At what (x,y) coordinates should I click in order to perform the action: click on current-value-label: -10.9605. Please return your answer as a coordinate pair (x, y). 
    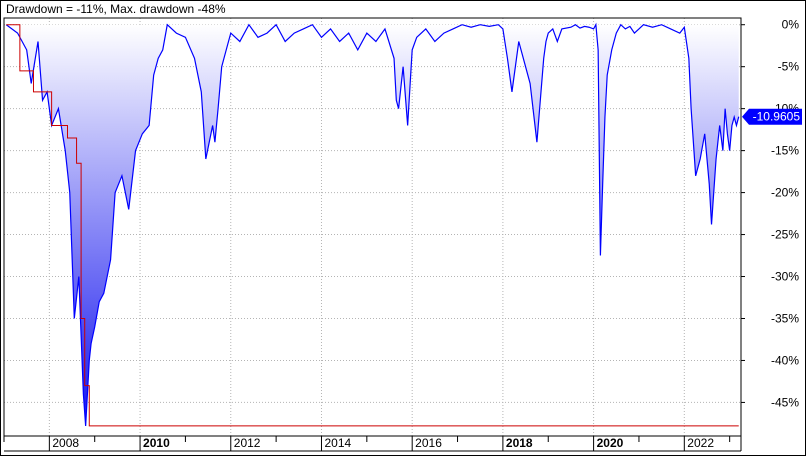
    Looking at the image, I should click on (777, 117).